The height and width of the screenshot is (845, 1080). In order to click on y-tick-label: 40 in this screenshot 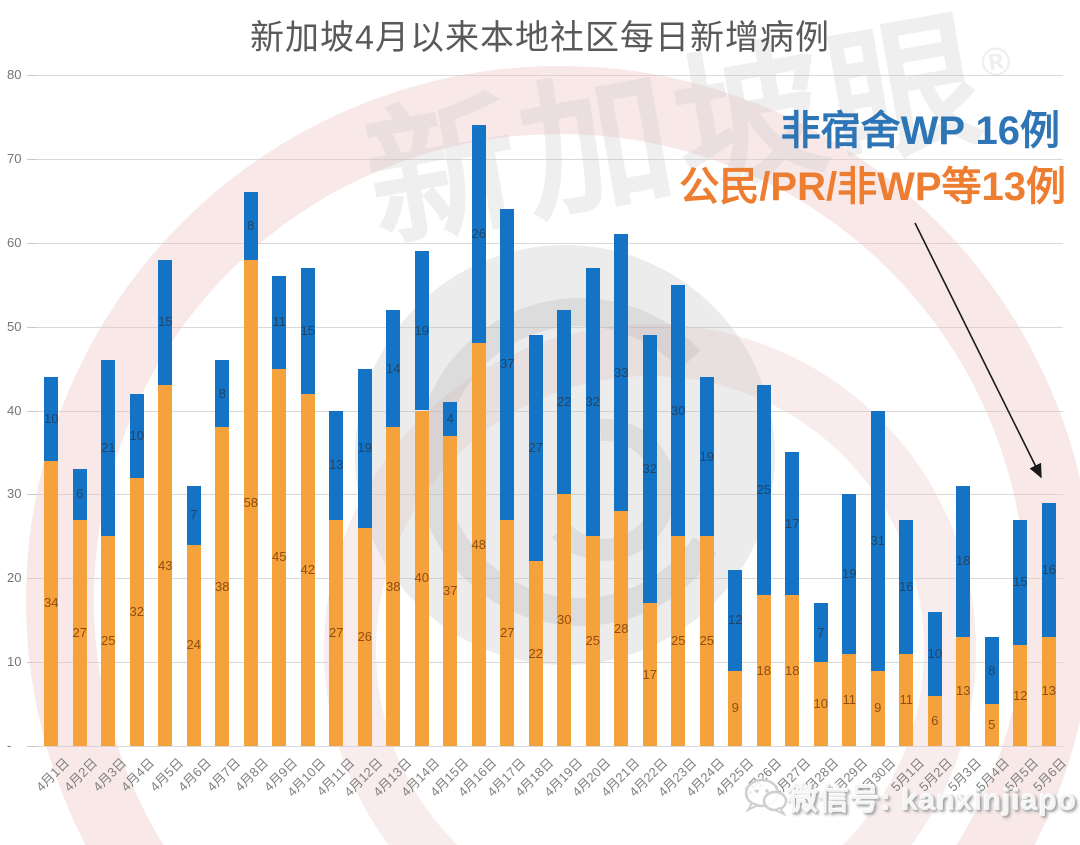, I will do `click(14, 410)`.